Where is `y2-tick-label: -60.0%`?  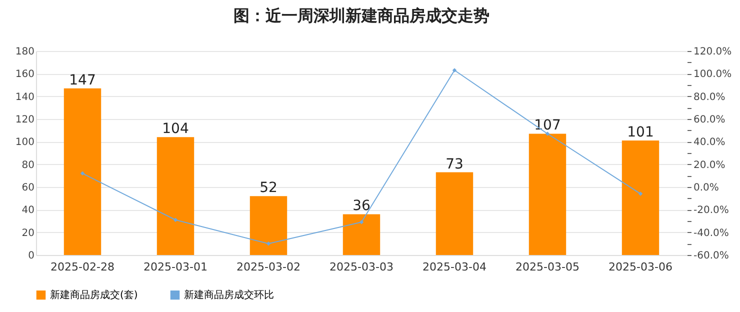
y2-tick-label: -60.0% is located at coordinates (711, 256).